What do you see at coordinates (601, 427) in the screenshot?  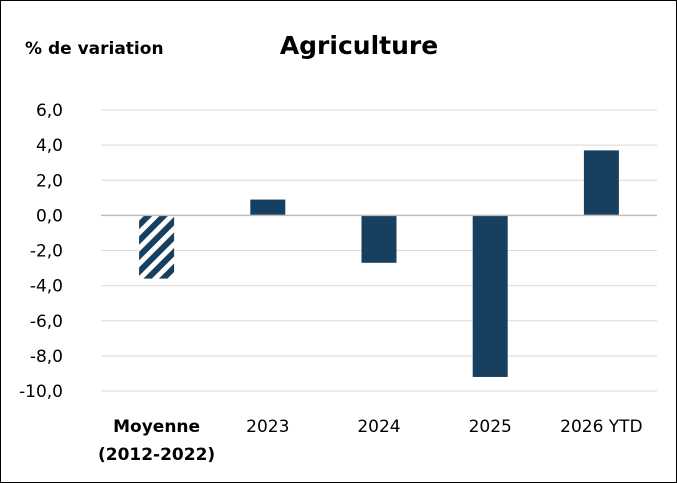 I see `x-tick-label: 2026 YTD` at bounding box center [601, 427].